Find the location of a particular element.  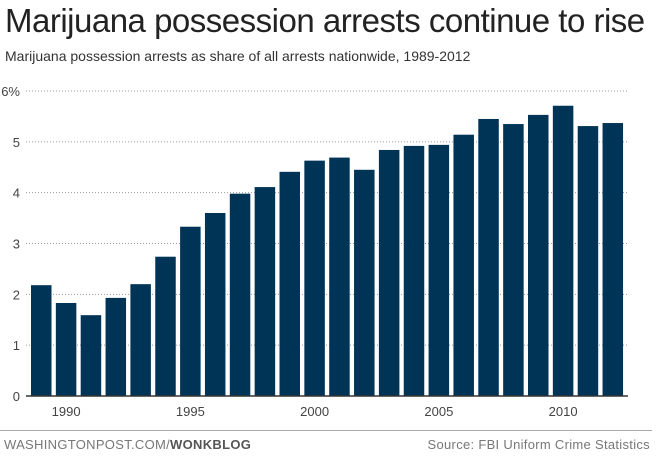

credit-prefix: WASHINGTONPOST.COM/ is located at coordinates (87, 444).